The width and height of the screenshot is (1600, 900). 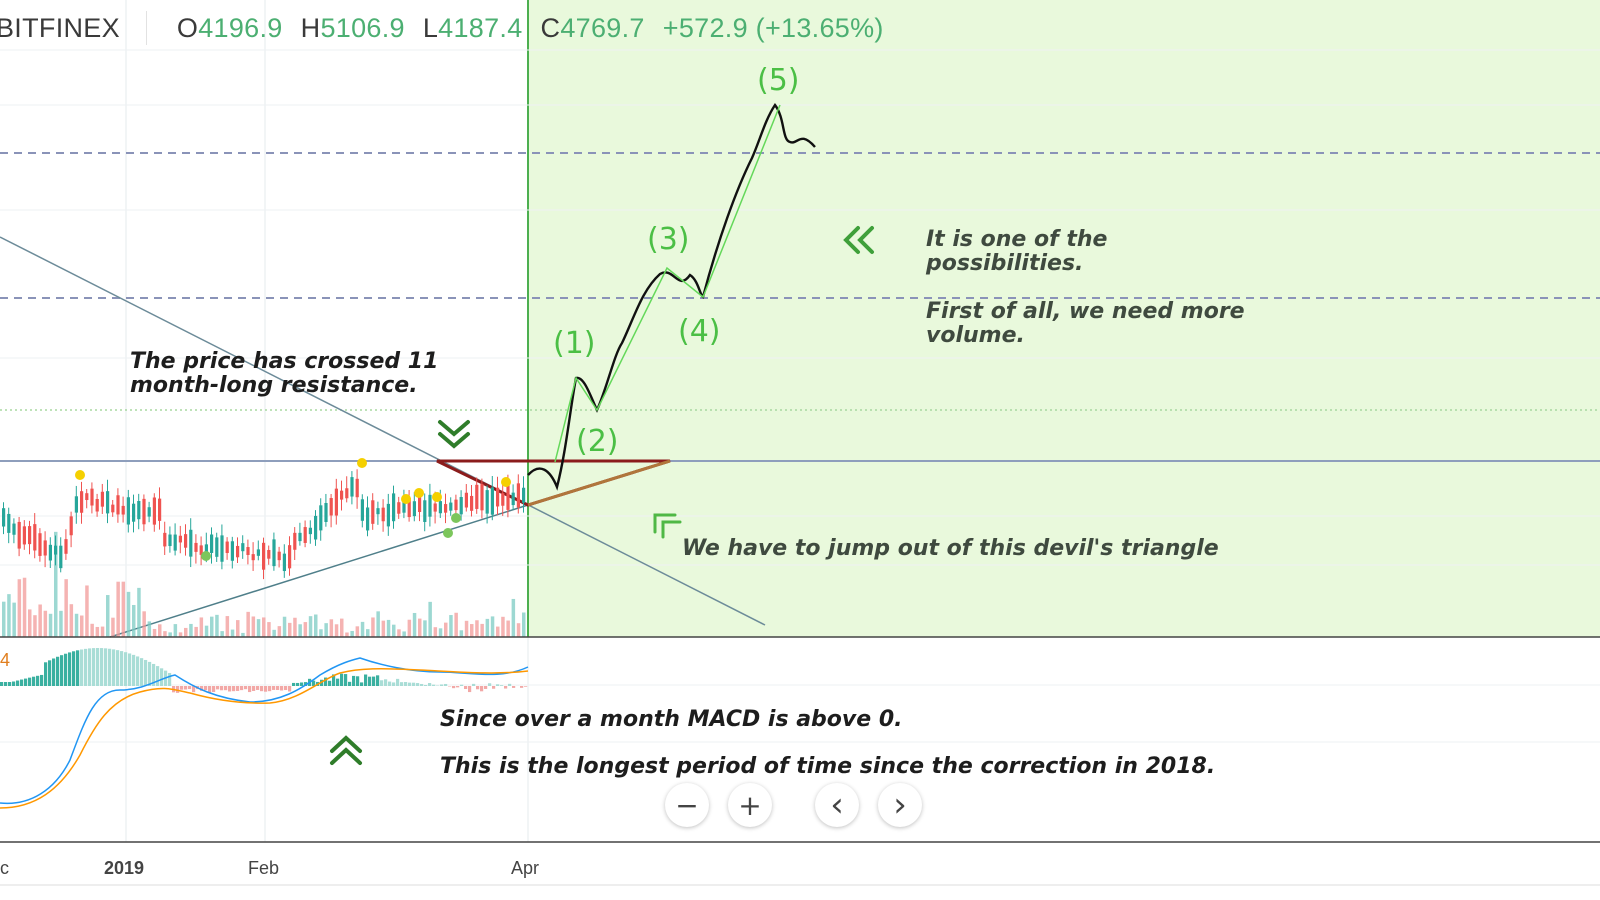 What do you see at coordinates (60, 27) in the screenshot?
I see `symbol-label: BITFINEX` at bounding box center [60, 27].